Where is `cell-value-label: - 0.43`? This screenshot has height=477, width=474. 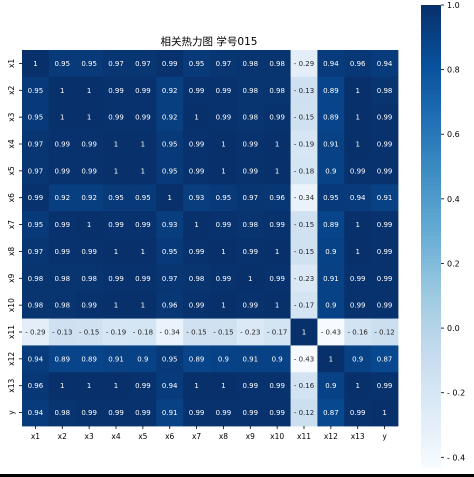 cell-value-label: - 0.43 is located at coordinates (304, 359).